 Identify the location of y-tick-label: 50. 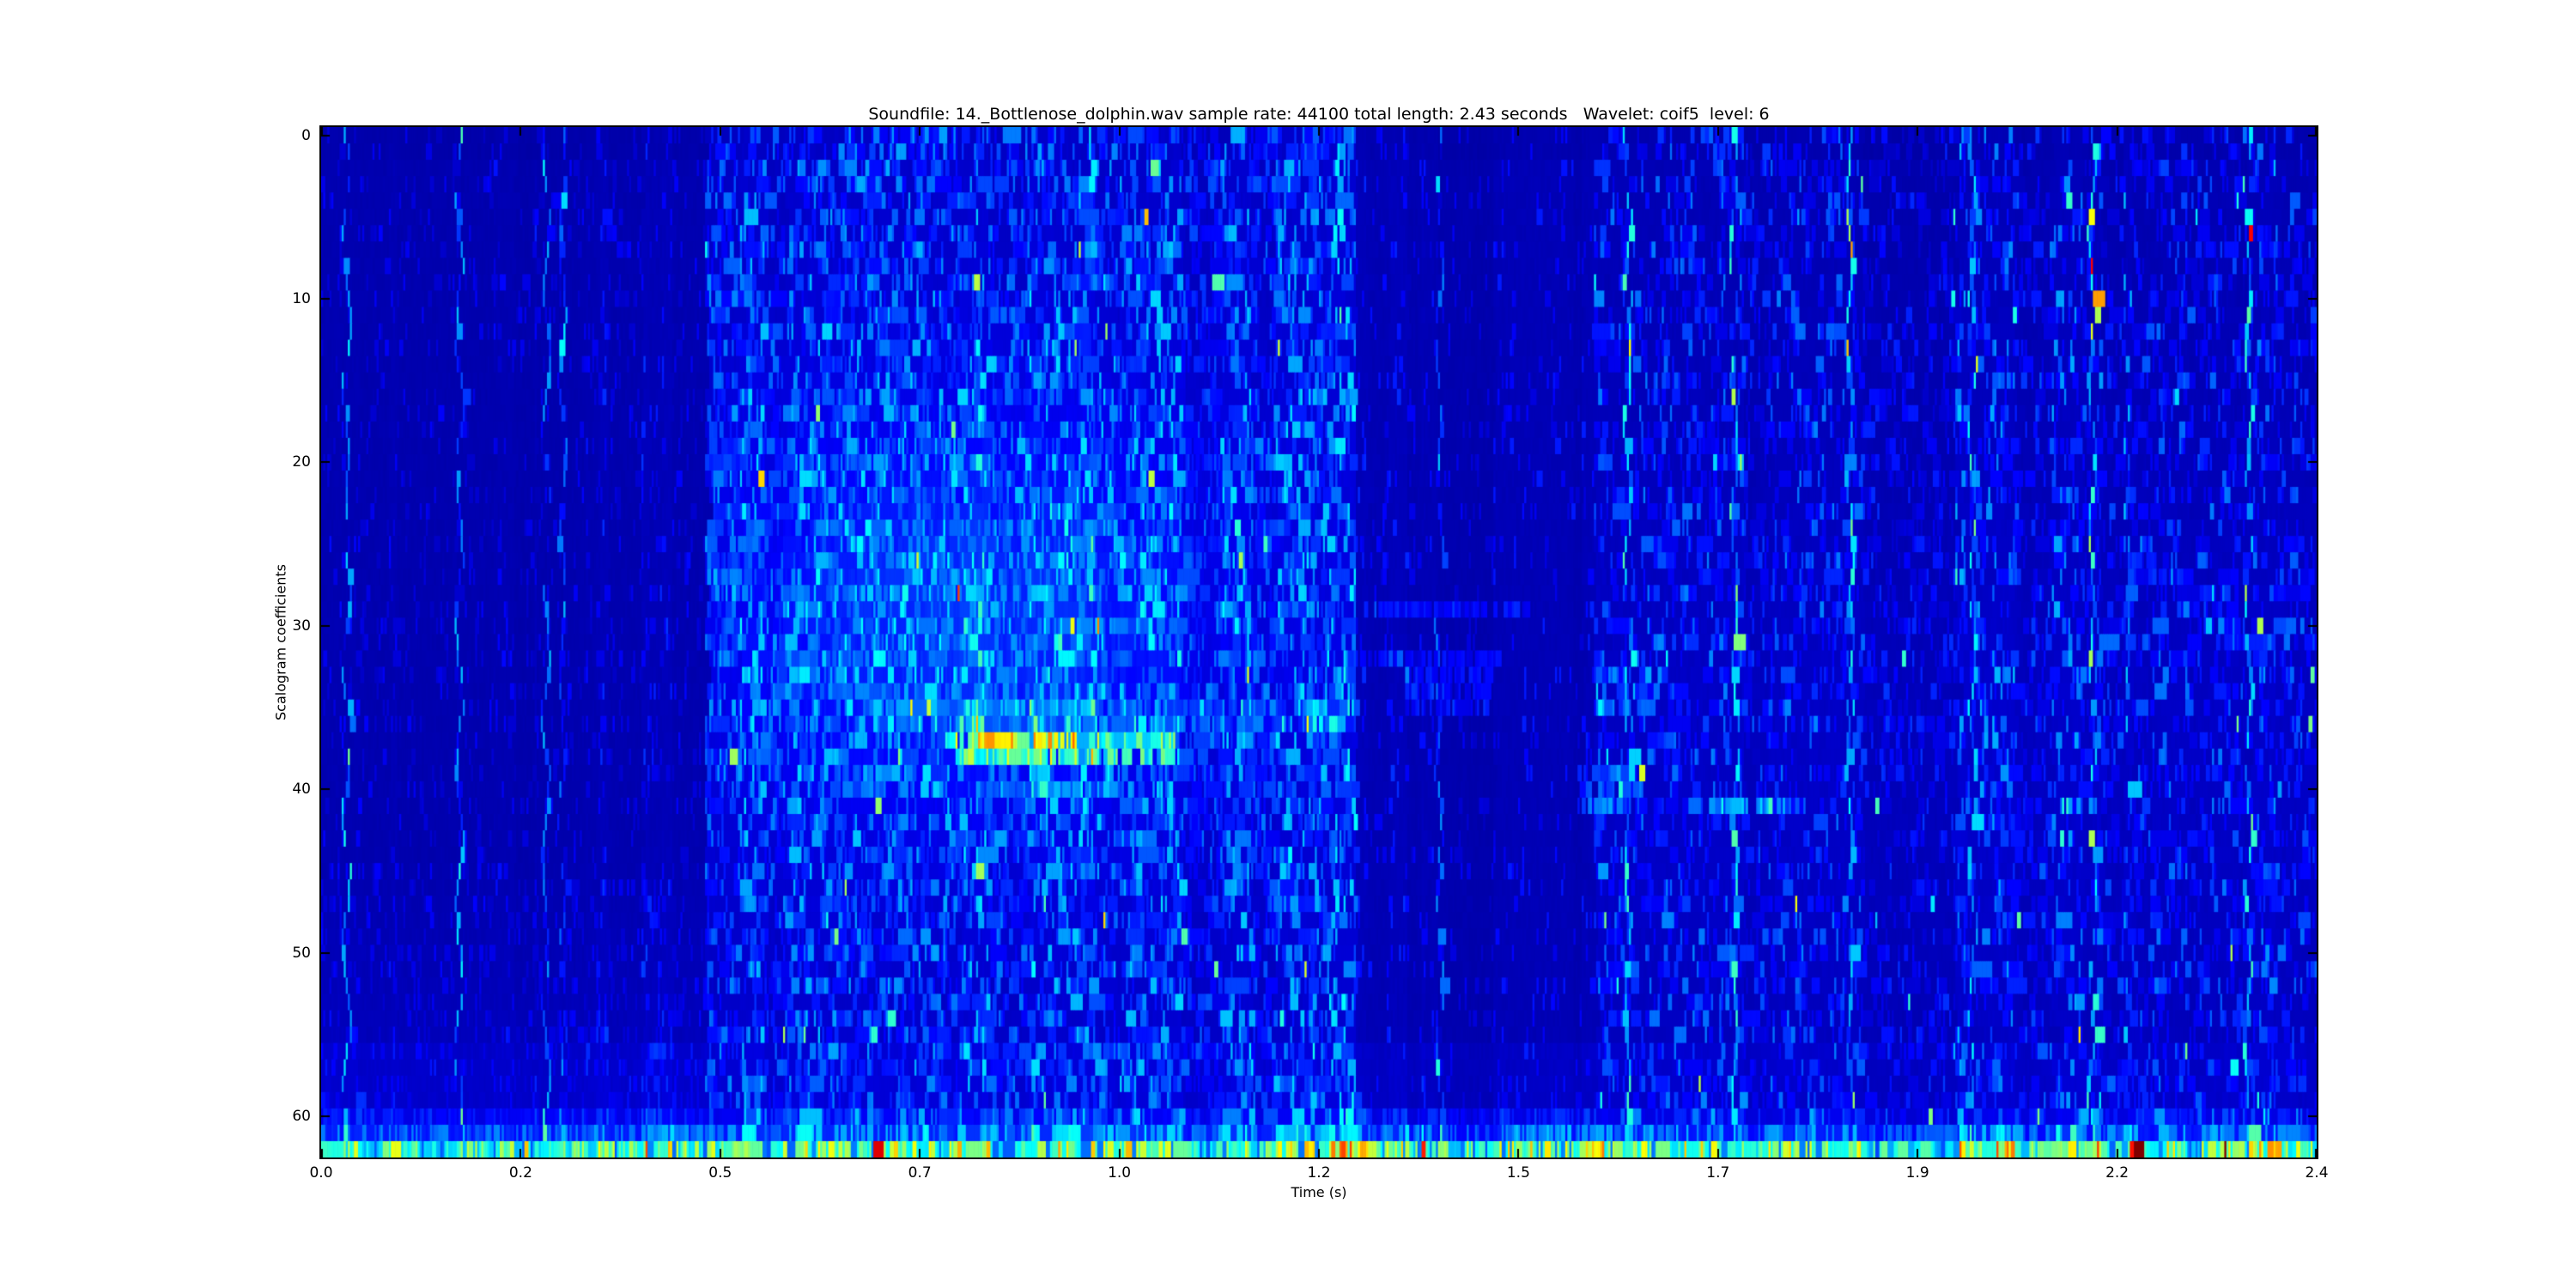
(301, 953).